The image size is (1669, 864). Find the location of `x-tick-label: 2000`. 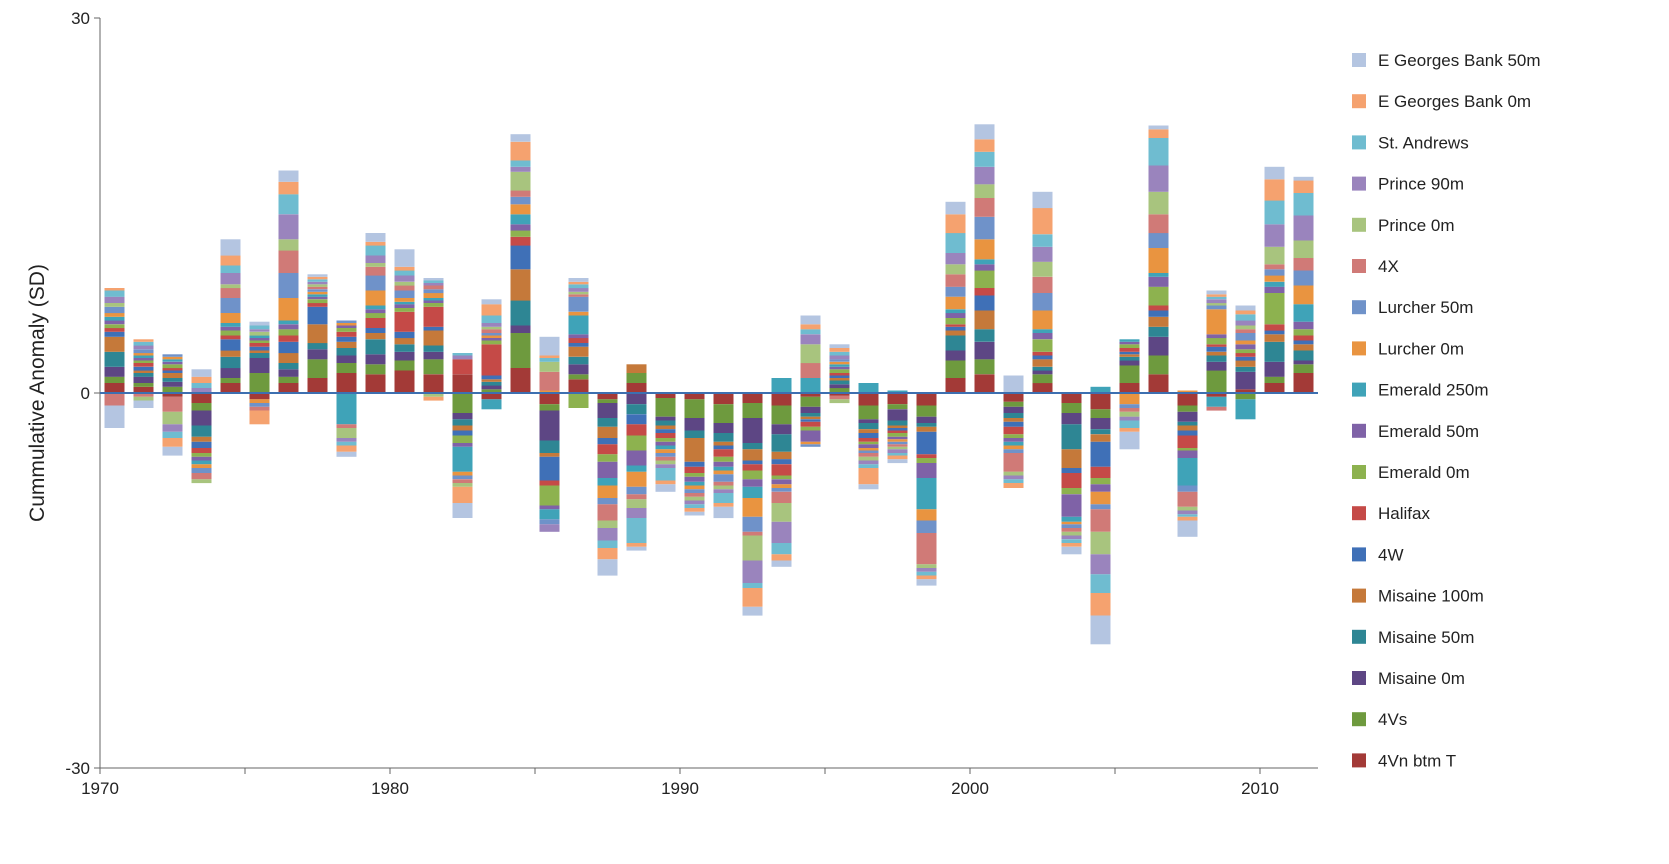

x-tick-label: 2000 is located at coordinates (970, 788).